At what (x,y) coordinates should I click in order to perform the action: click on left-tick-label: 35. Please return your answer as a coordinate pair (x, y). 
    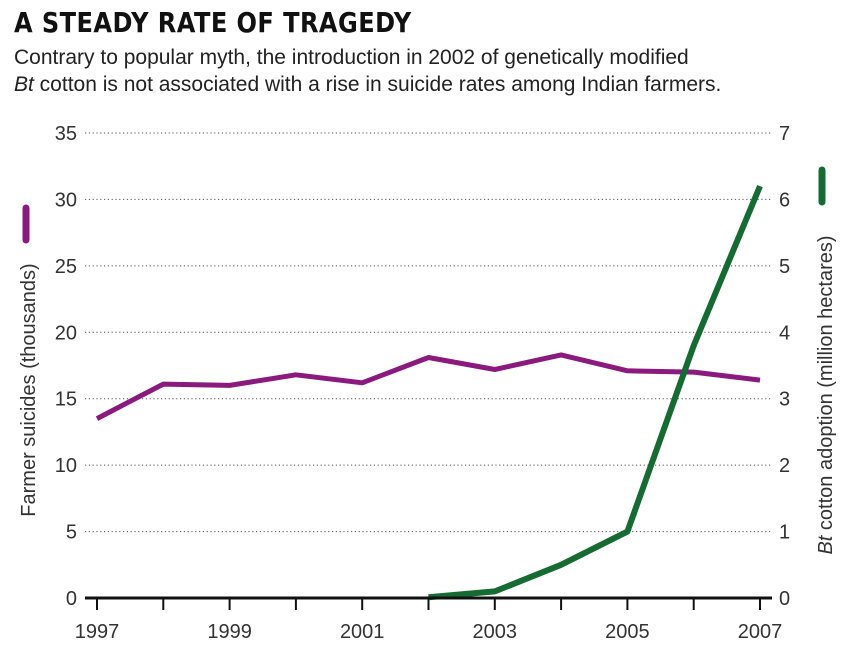
    Looking at the image, I should click on (66, 134).